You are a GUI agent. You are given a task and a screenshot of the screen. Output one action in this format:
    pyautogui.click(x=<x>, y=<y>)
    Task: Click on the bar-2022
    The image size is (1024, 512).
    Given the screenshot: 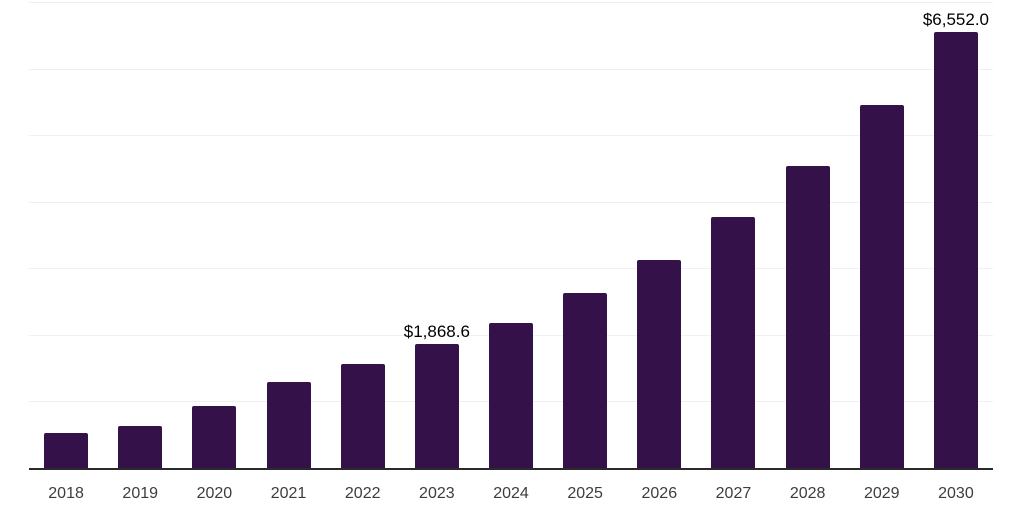 What is the action you would take?
    pyautogui.click(x=362, y=415)
    